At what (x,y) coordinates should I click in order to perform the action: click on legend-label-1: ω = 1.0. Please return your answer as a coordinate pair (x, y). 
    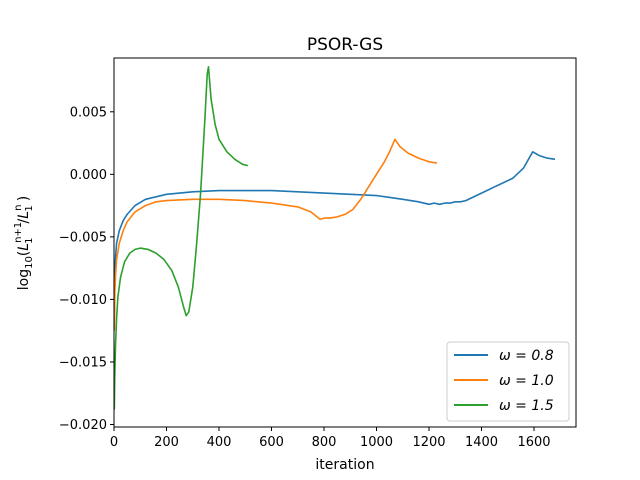
    Looking at the image, I should click on (526, 381).